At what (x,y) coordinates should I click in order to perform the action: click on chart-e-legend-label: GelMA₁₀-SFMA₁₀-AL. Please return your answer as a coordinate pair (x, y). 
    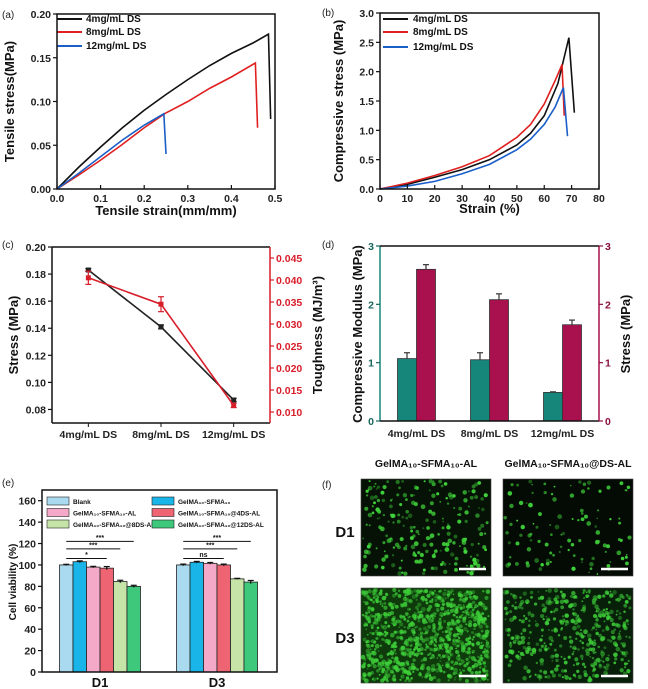
    Looking at the image, I should click on (104, 514).